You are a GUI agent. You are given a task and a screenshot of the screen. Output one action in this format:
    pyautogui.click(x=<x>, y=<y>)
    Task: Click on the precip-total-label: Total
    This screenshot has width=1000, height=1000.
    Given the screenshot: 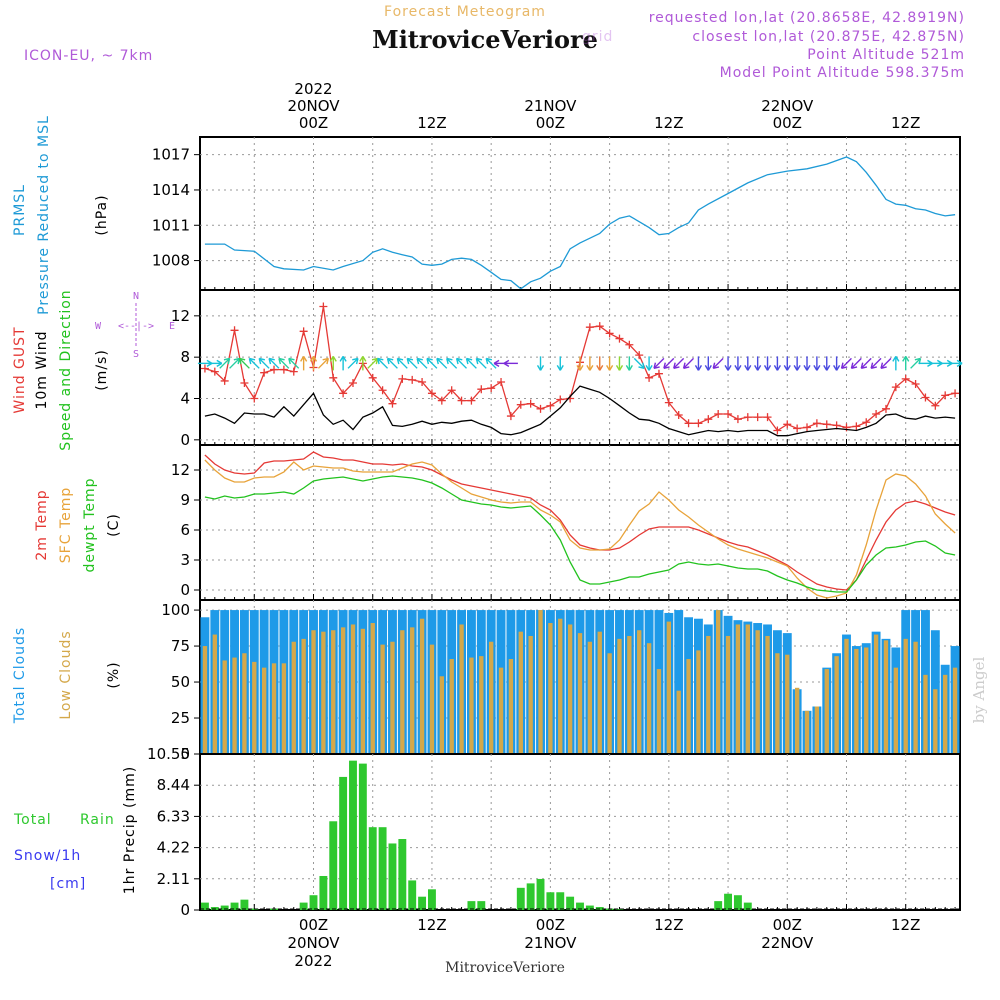 What is the action you would take?
    pyautogui.click(x=32, y=820)
    